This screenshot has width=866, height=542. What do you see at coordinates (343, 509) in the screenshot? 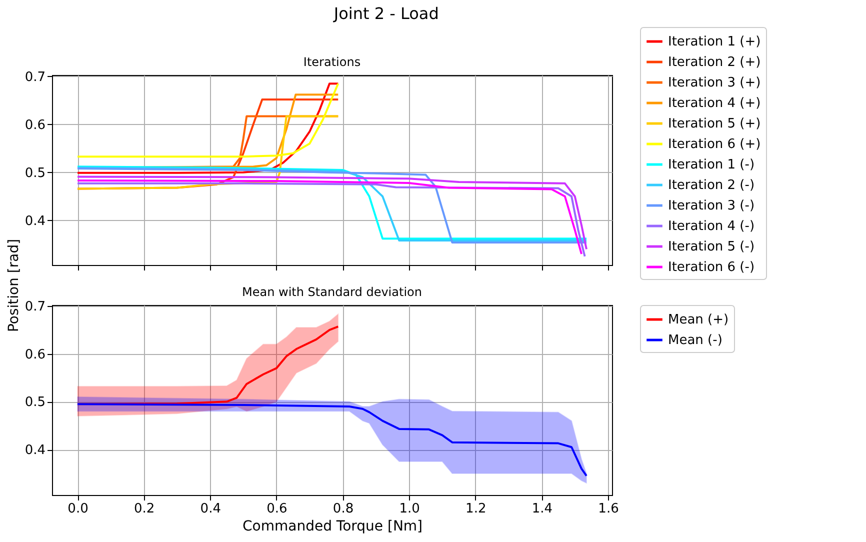
I see `x-tick-label: 0.8` at bounding box center [343, 509].